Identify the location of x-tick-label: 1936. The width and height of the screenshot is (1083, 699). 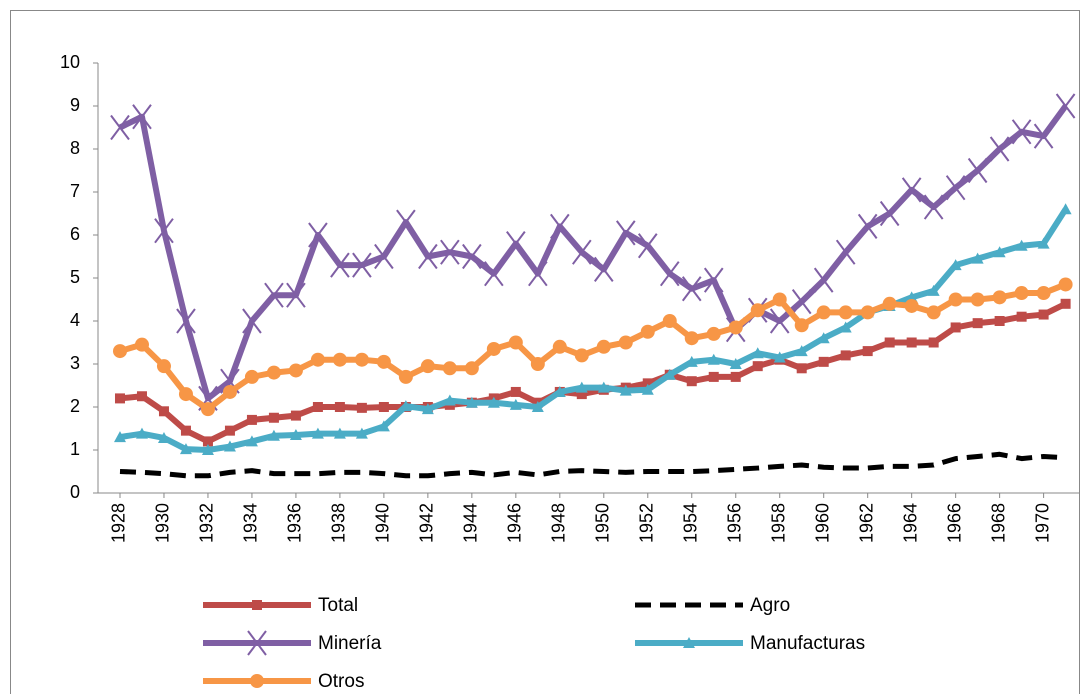
(295, 523).